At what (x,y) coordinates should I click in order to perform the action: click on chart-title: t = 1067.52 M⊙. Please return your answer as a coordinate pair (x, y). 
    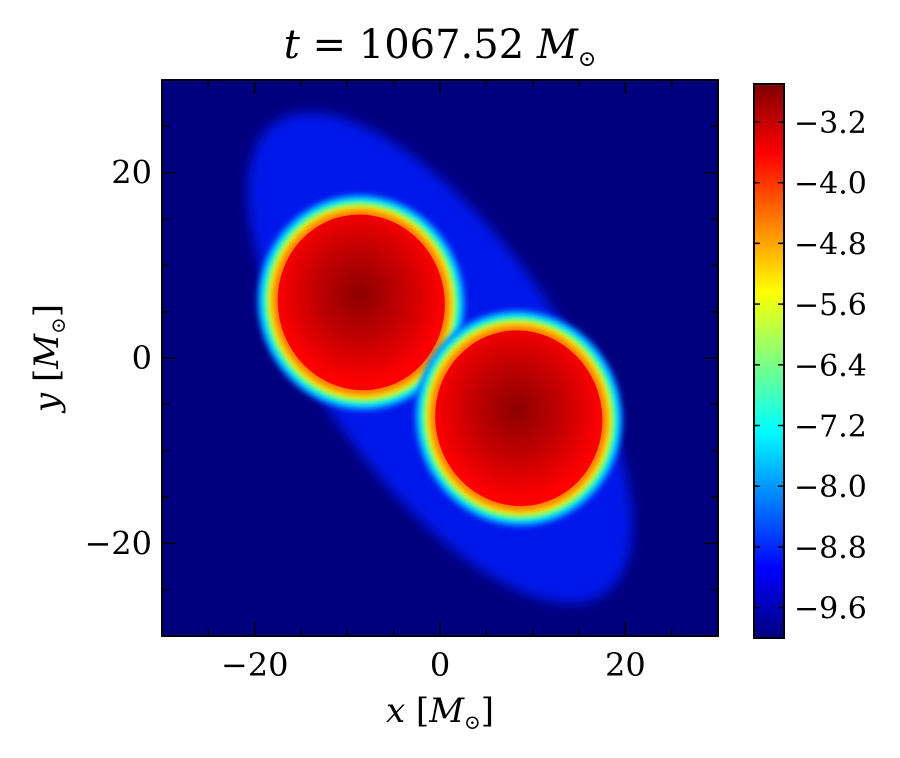
    Looking at the image, I should click on (440, 47).